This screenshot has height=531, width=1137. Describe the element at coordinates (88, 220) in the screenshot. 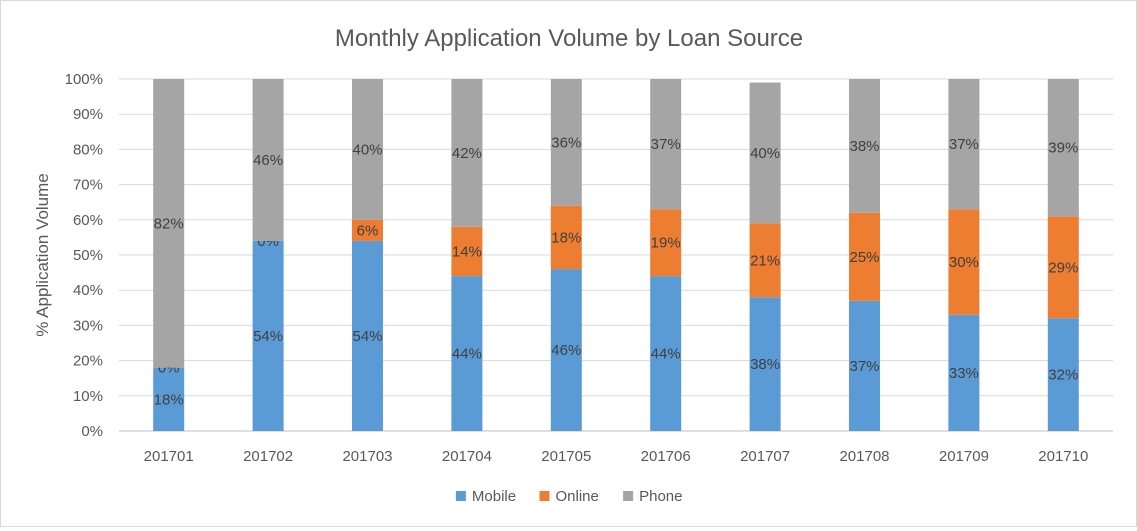

I see `y-tick-label: 60%` at that location.